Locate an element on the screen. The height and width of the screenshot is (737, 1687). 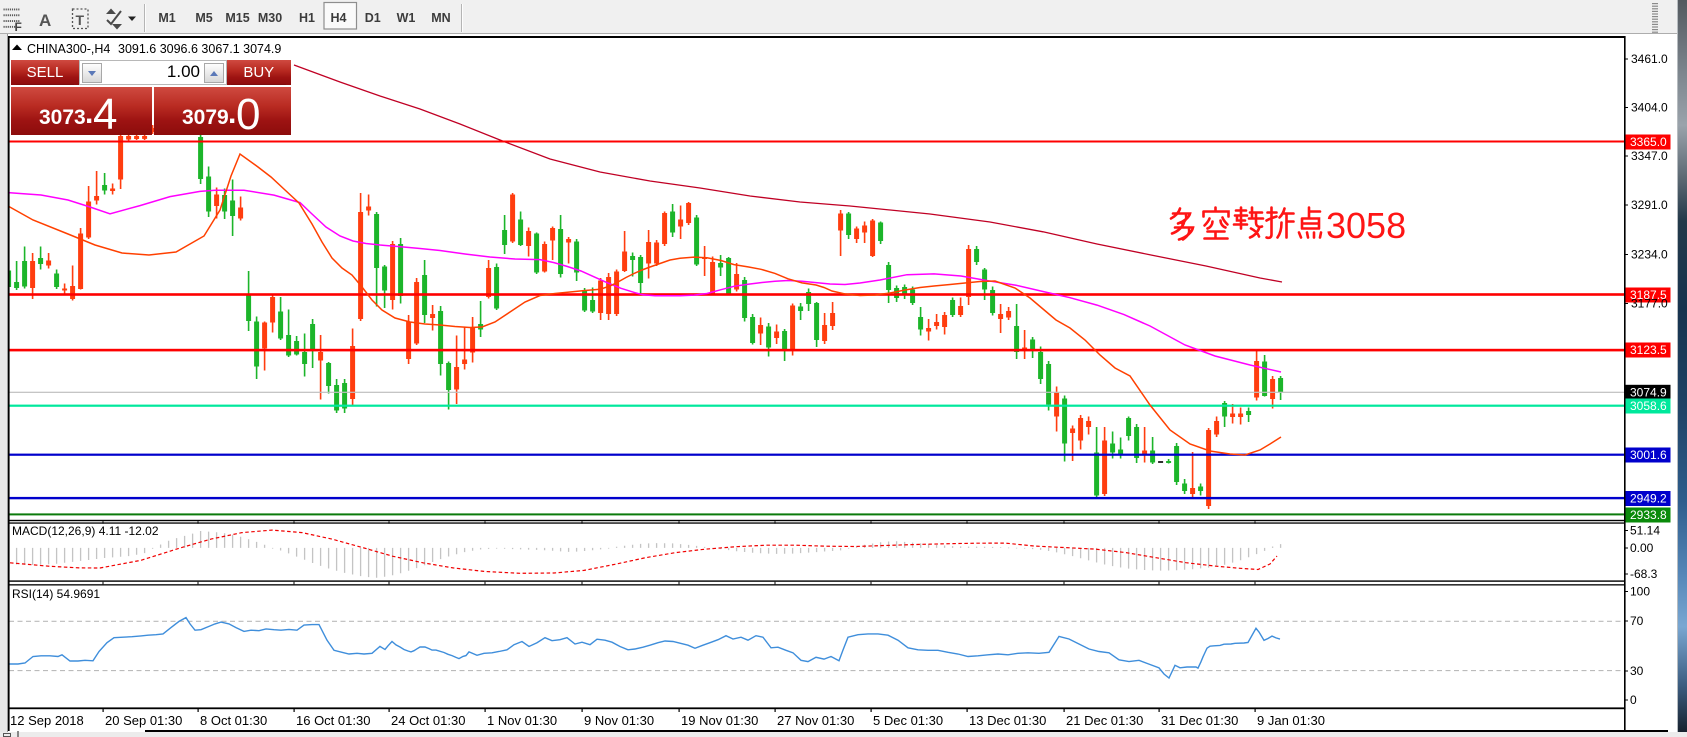
svg-text: 3187.5 is located at coordinates (1648, 295).